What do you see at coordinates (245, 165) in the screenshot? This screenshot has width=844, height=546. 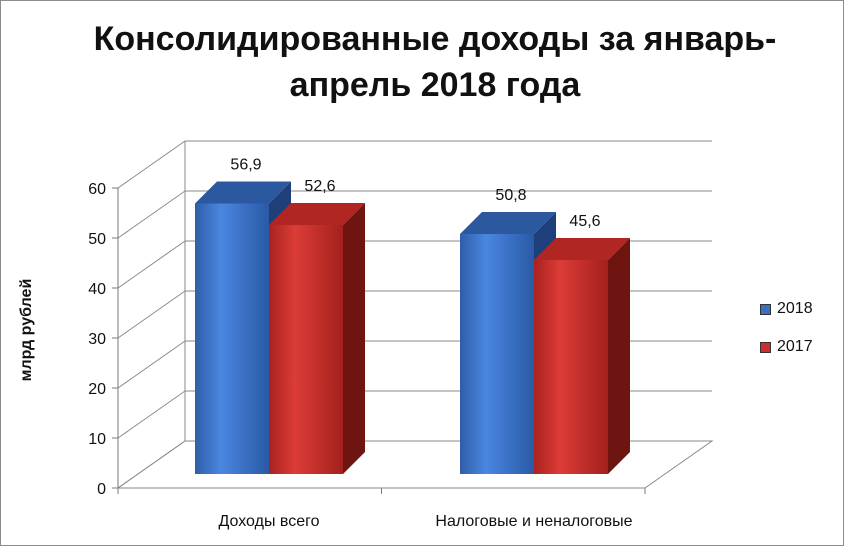 I see `data-label: 56,9` at bounding box center [245, 165].